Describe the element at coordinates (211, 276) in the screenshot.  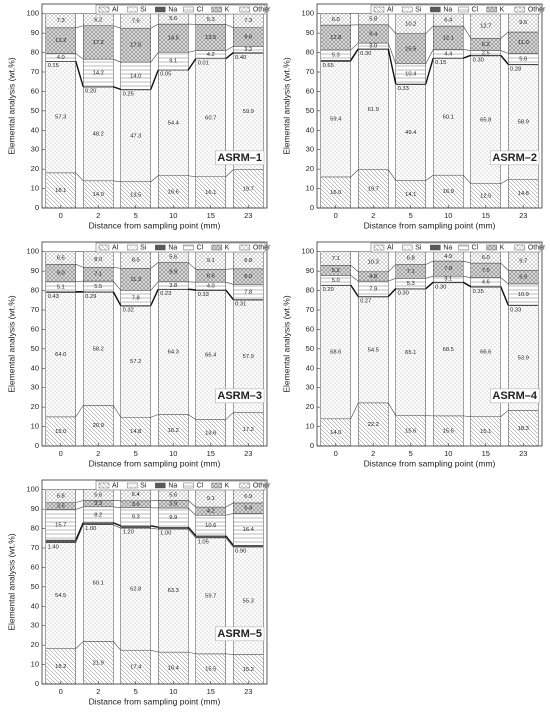
I see `data-label: 6.6` at that location.